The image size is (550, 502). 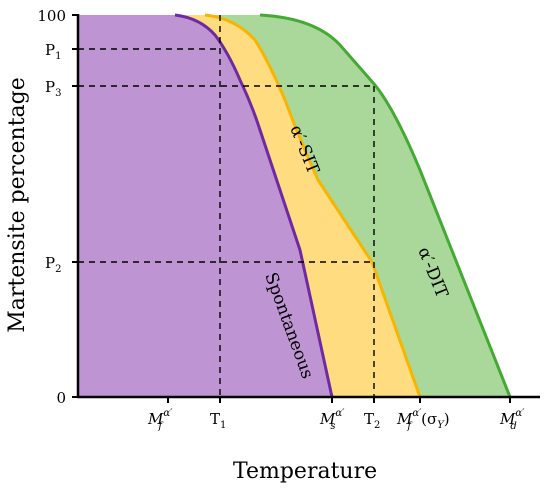 I want to click on x-tick-mf-sigma: Mα′ f (σY), so click(x=423, y=420).